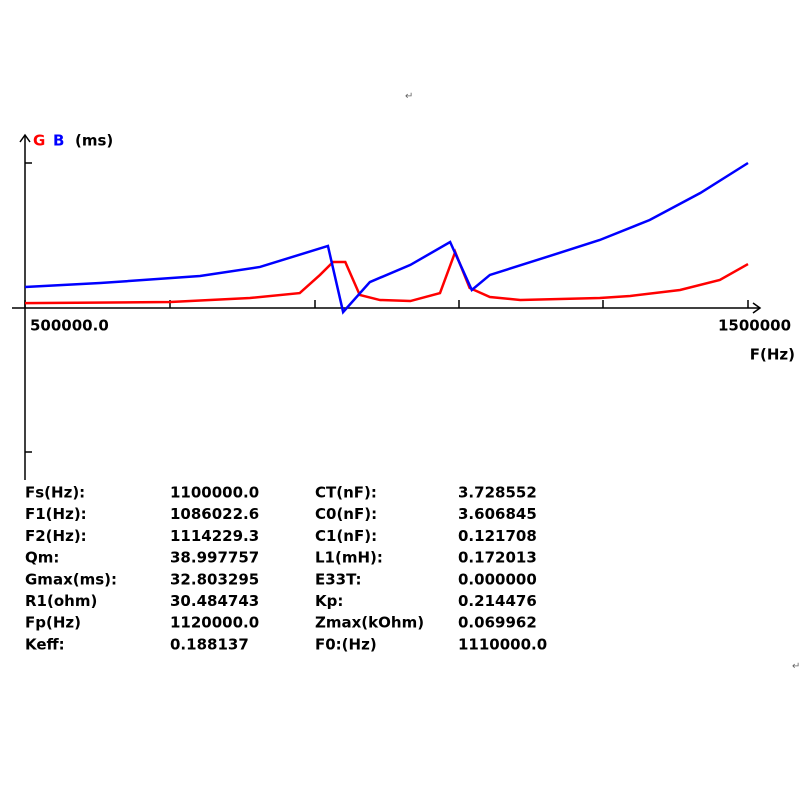 The image size is (800, 800). Describe the element at coordinates (214, 493) in the screenshot. I see `param-value: 1100000.0` at that location.